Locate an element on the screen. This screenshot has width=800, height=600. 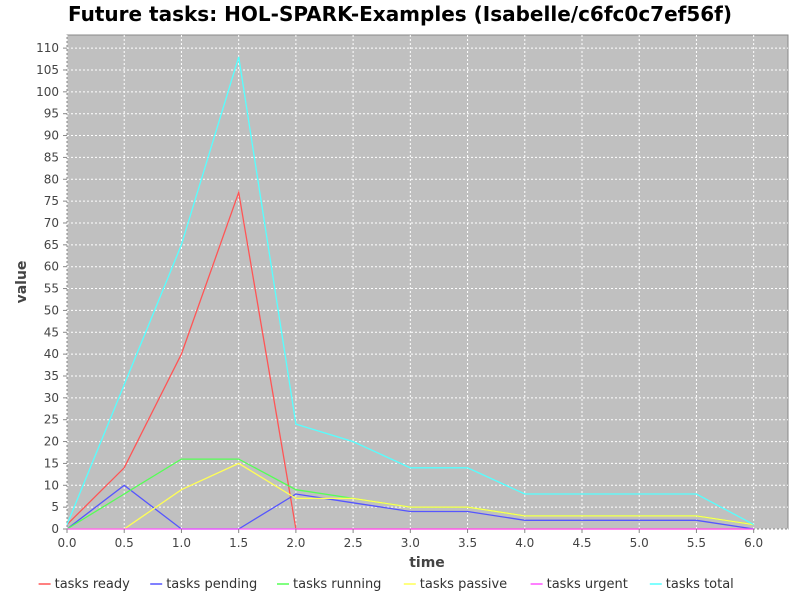
y-tick-label: 65 is located at coordinates (51, 245).